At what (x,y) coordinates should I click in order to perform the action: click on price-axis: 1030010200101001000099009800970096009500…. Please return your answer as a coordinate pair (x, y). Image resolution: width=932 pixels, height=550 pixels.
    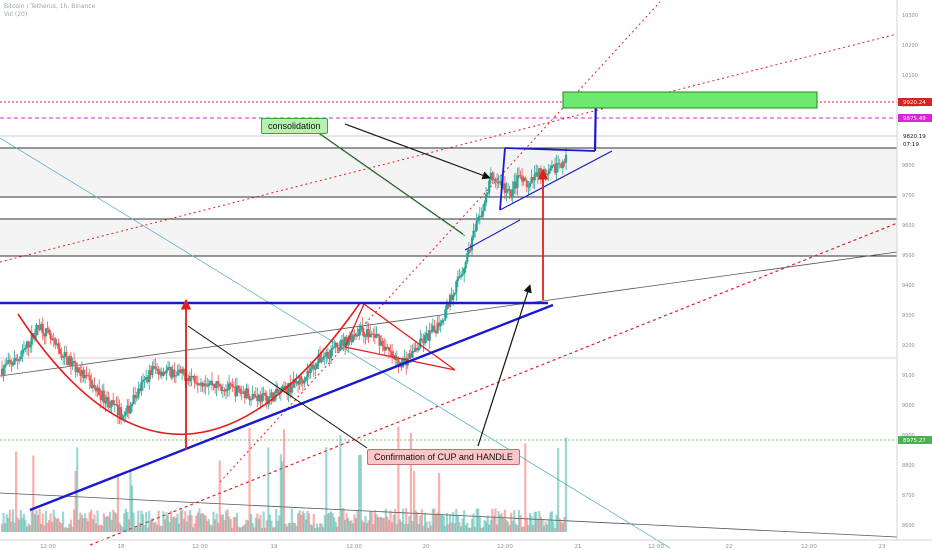
    Looking at the image, I should click on (915, 271).